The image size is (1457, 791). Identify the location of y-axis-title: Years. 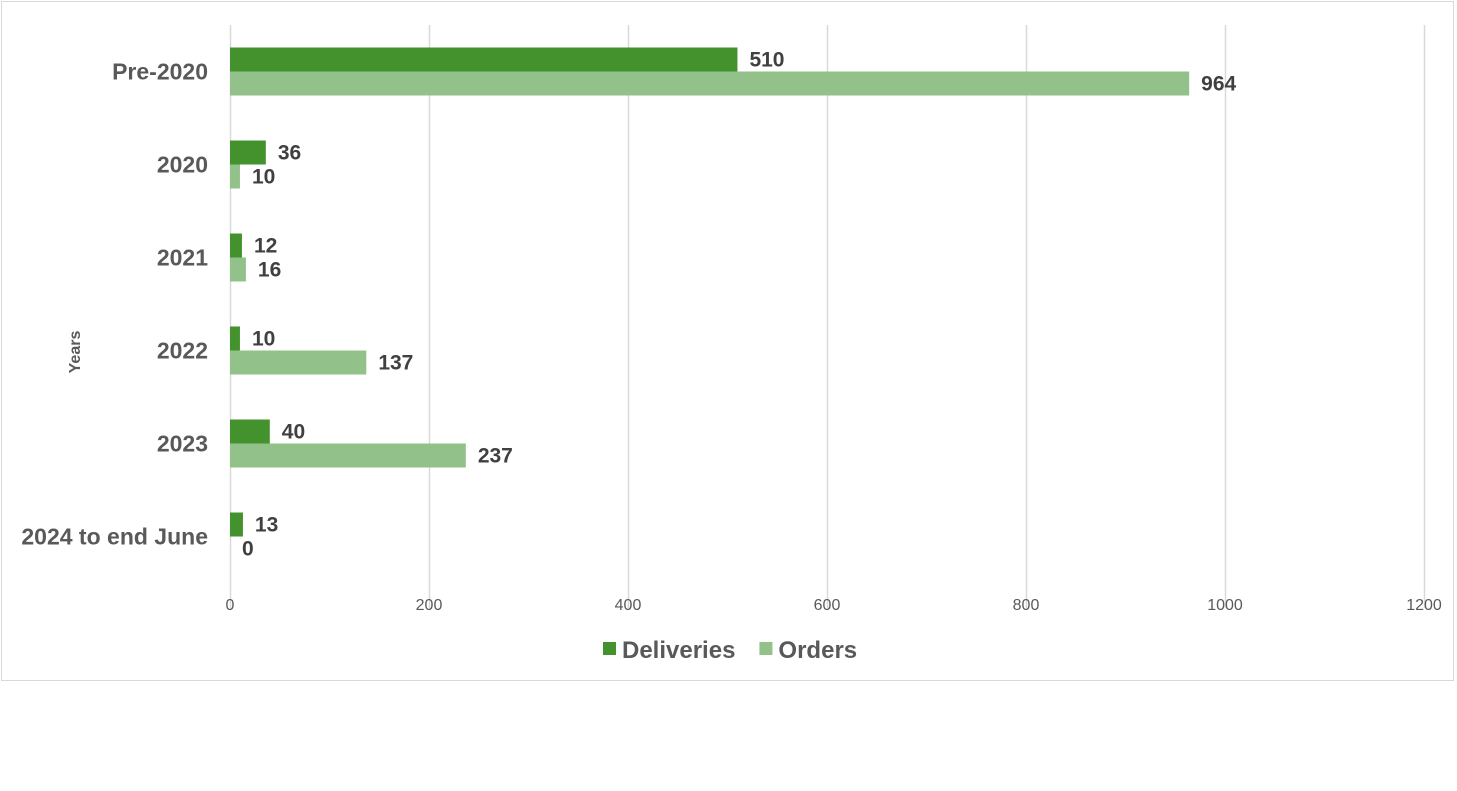
(75, 352).